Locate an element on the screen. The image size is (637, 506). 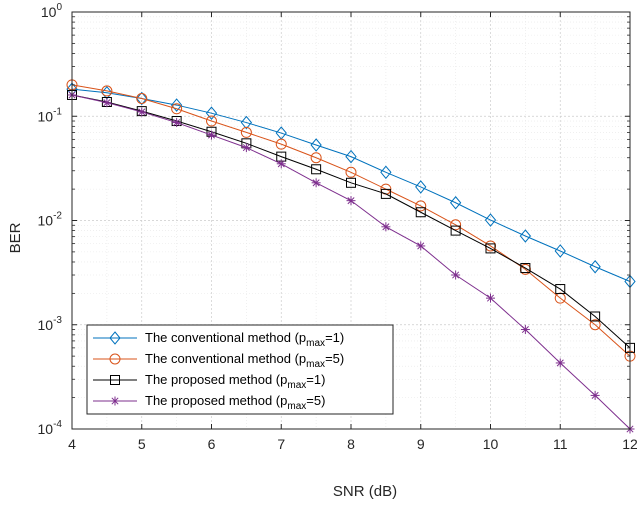
legend-label: The proposed method (pmax=5) is located at coordinates (235, 402).